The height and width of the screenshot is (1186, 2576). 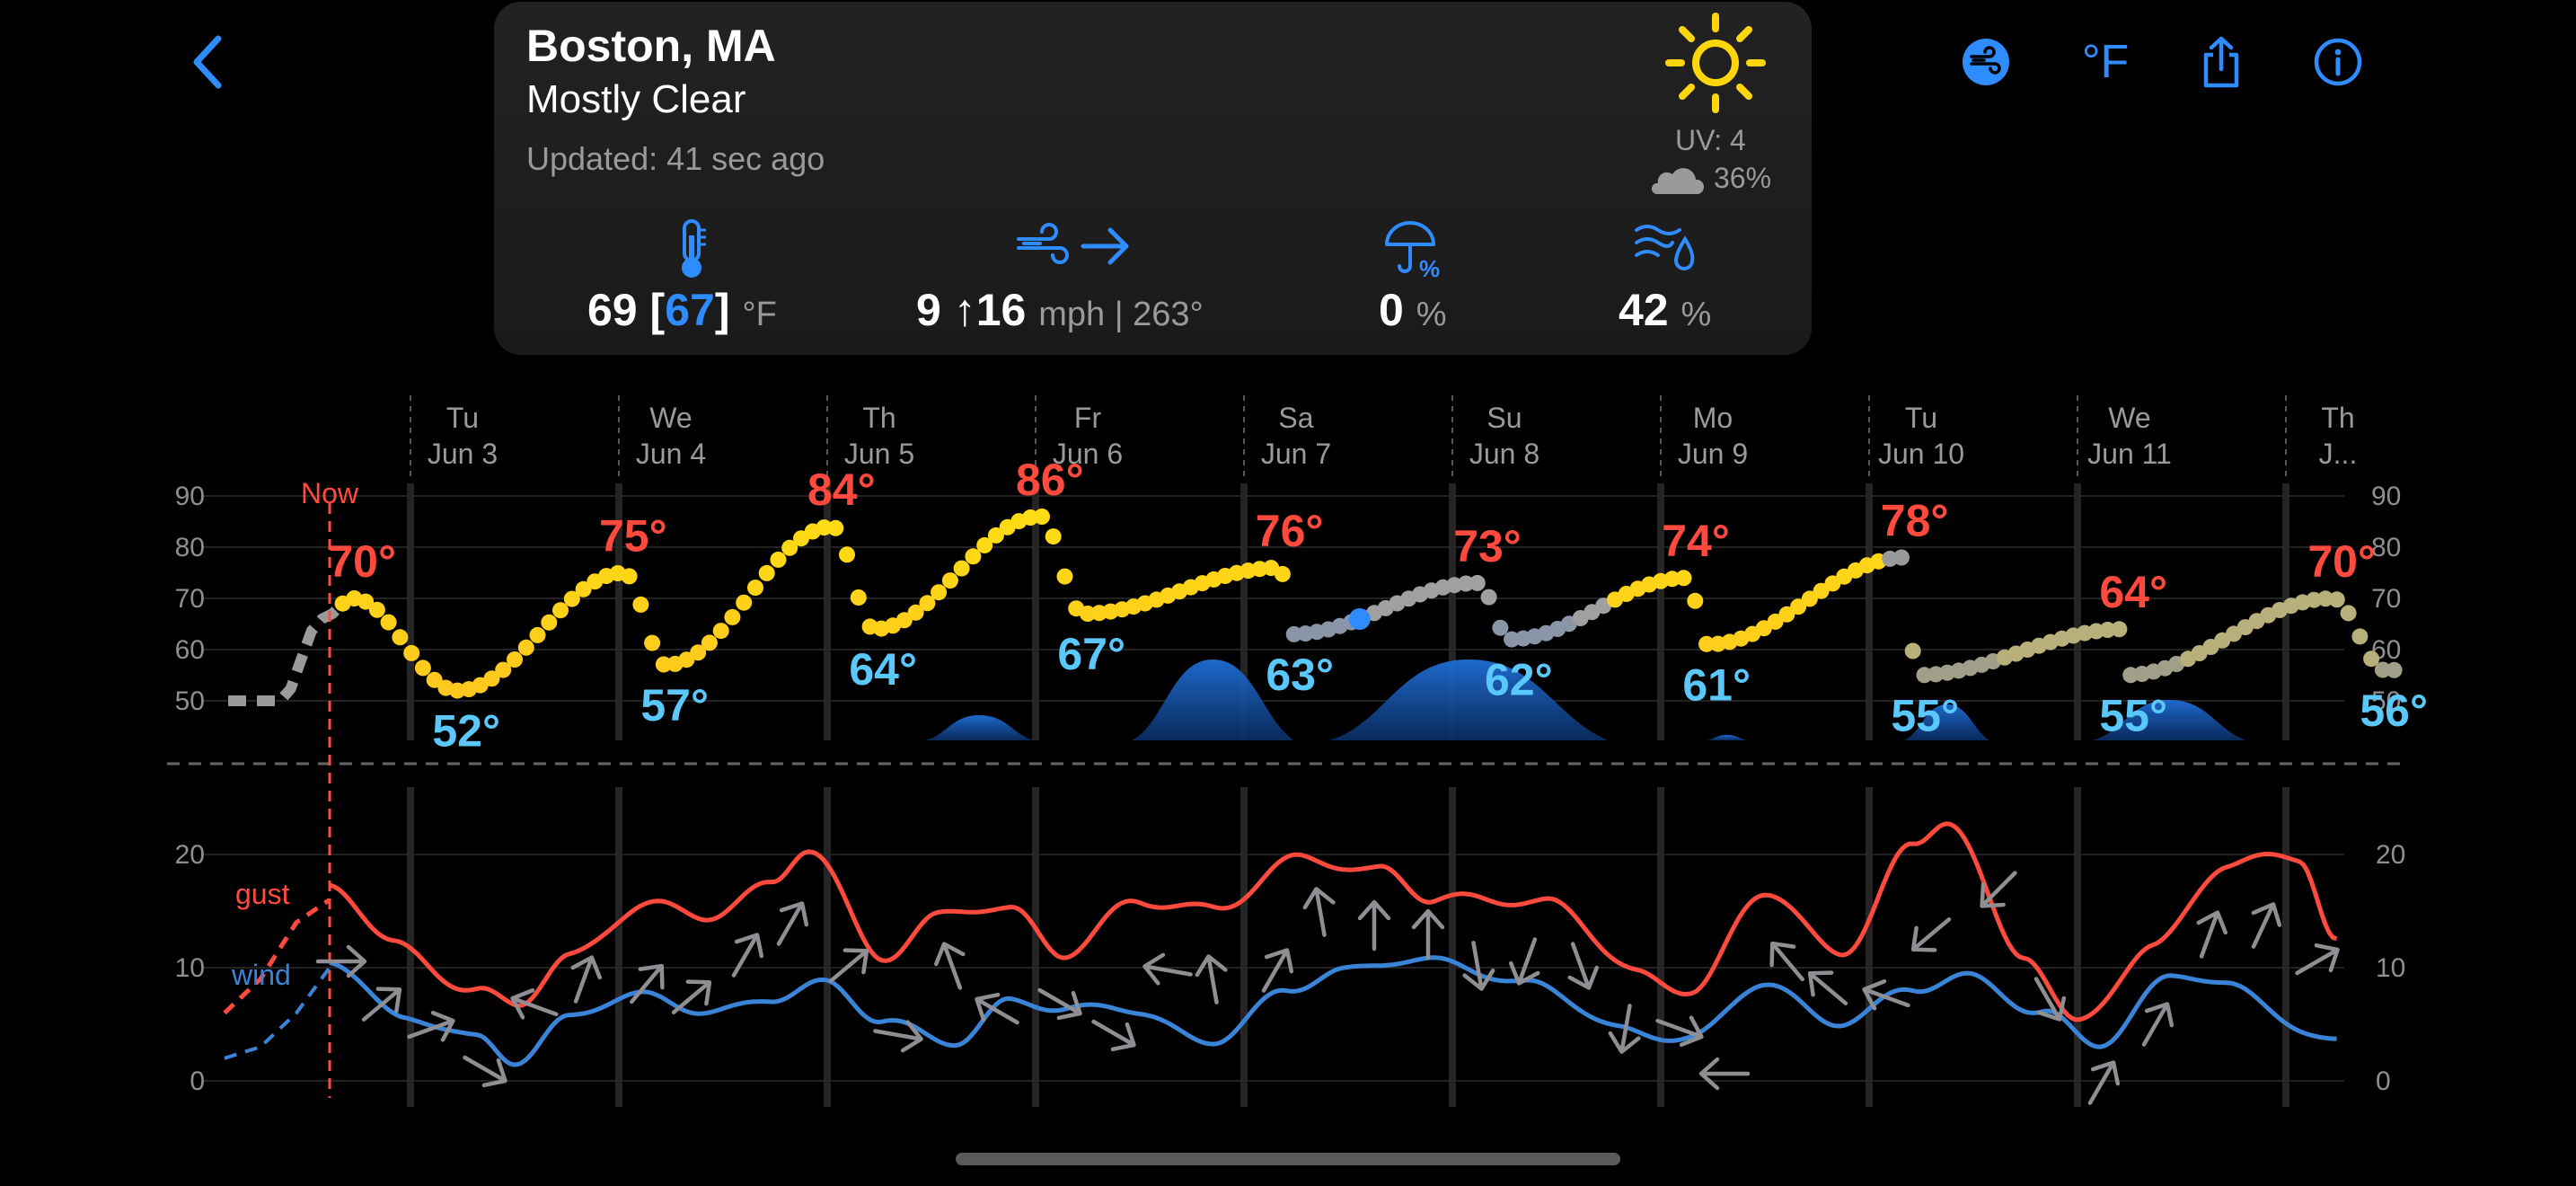 What do you see at coordinates (2221, 62) in the screenshot?
I see `share-button` at bounding box center [2221, 62].